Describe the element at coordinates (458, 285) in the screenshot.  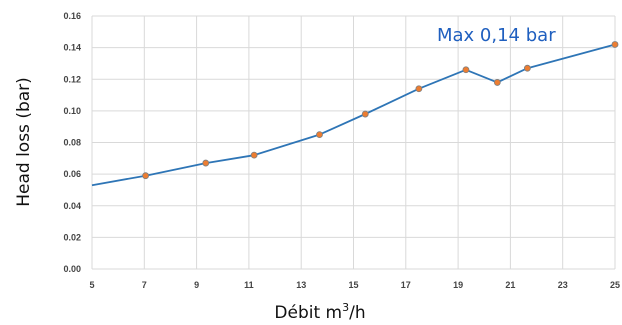
I see `x-tick-label: 19` at that location.